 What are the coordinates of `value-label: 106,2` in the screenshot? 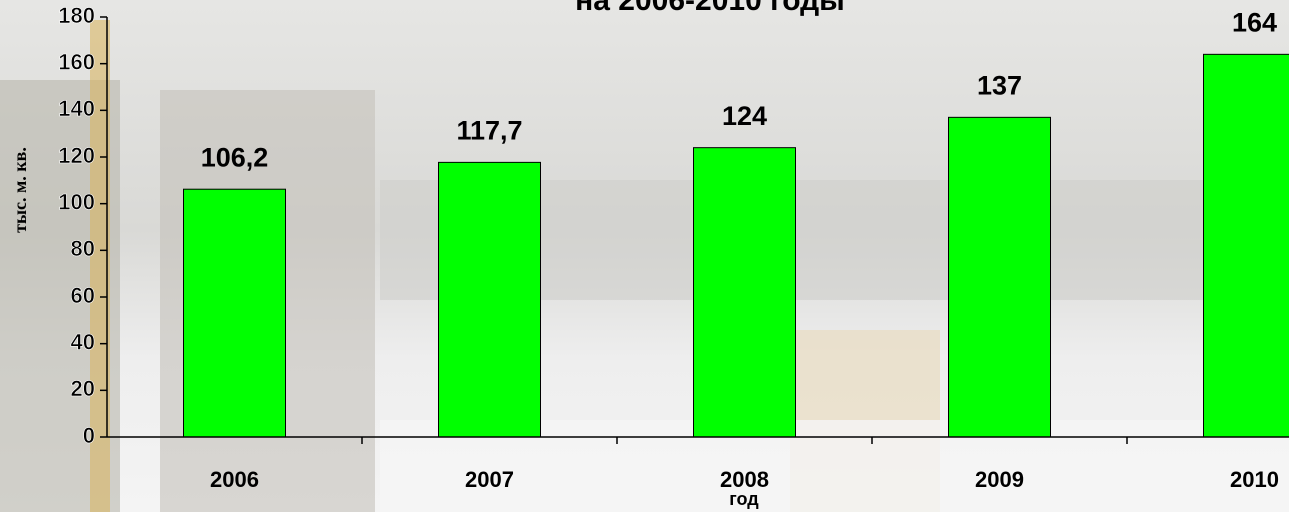 It's located at (235, 157).